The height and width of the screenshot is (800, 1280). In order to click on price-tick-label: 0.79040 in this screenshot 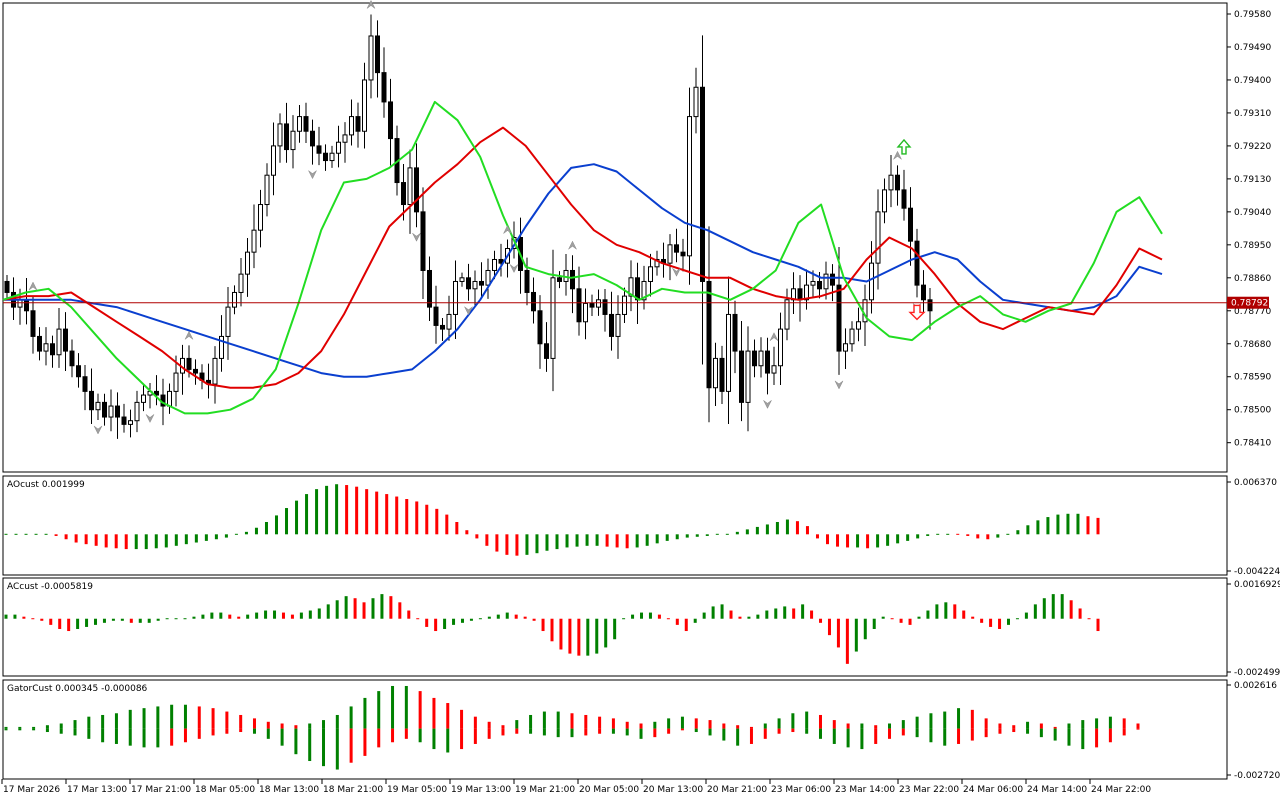, I will do `click(1252, 213)`.